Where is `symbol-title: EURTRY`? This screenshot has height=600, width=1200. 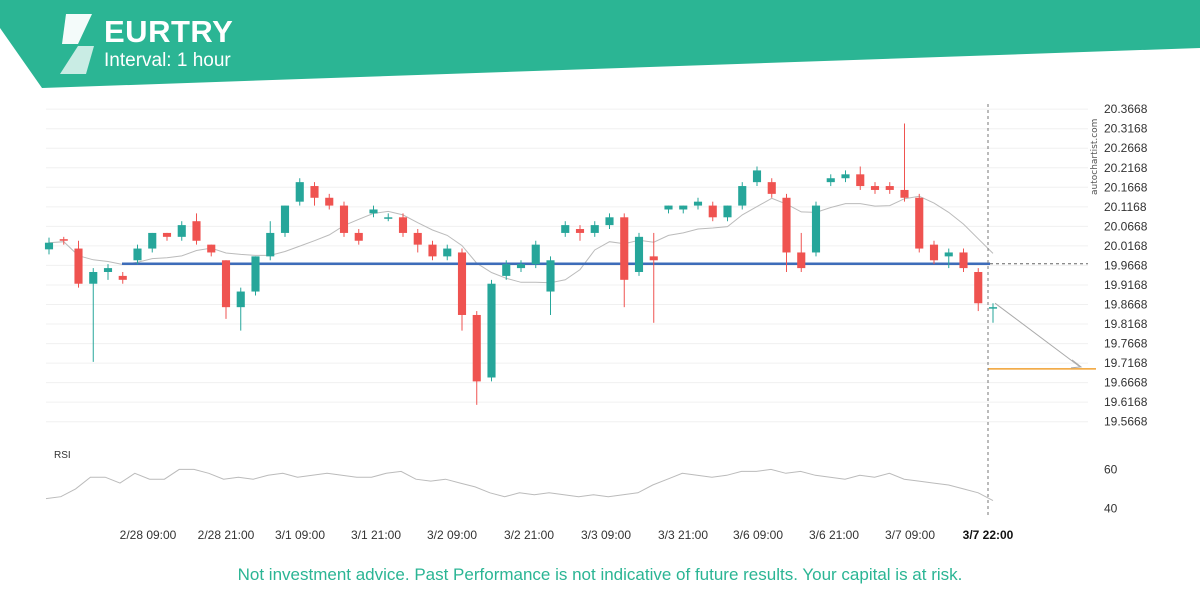 symbol-title: EURTRY is located at coordinates (169, 31).